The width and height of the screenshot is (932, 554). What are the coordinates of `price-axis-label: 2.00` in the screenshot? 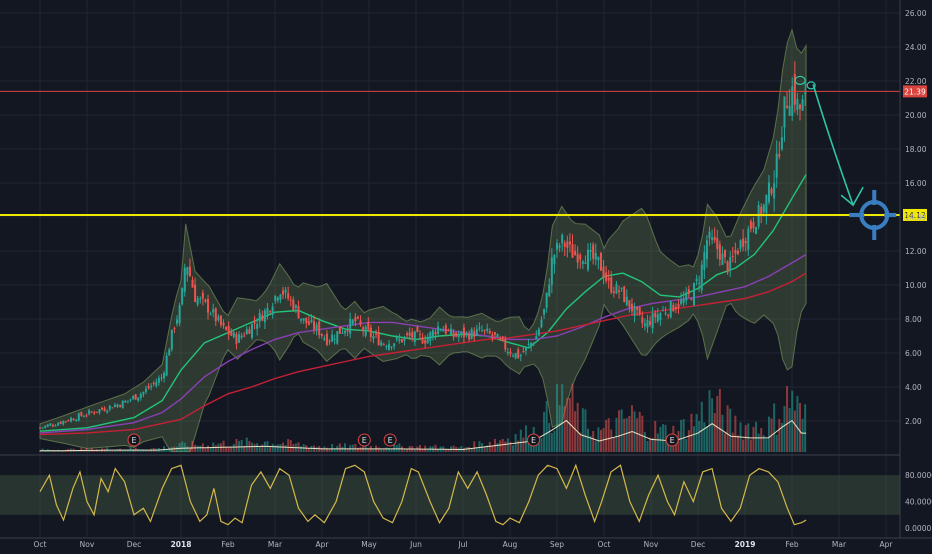 It's located at (913, 421).